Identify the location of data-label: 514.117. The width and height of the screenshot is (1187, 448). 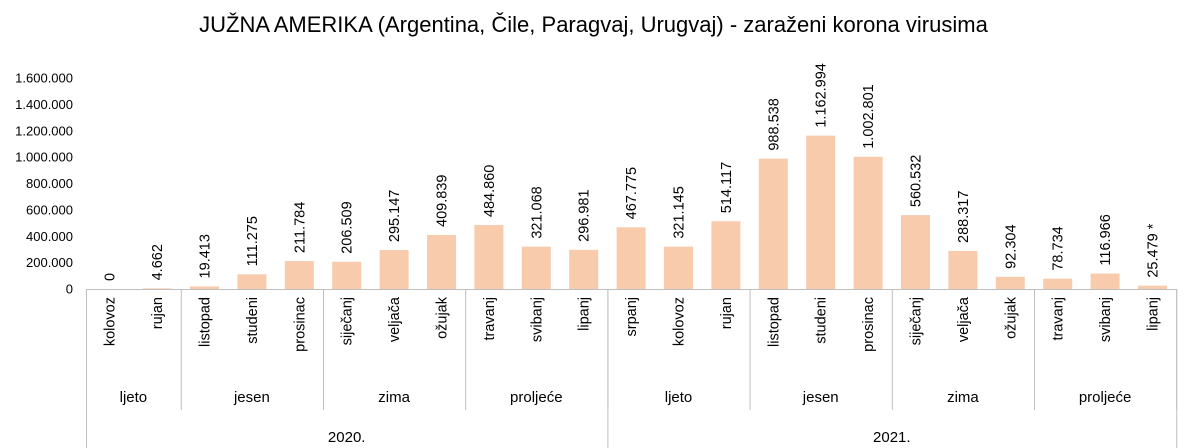
(727, 187).